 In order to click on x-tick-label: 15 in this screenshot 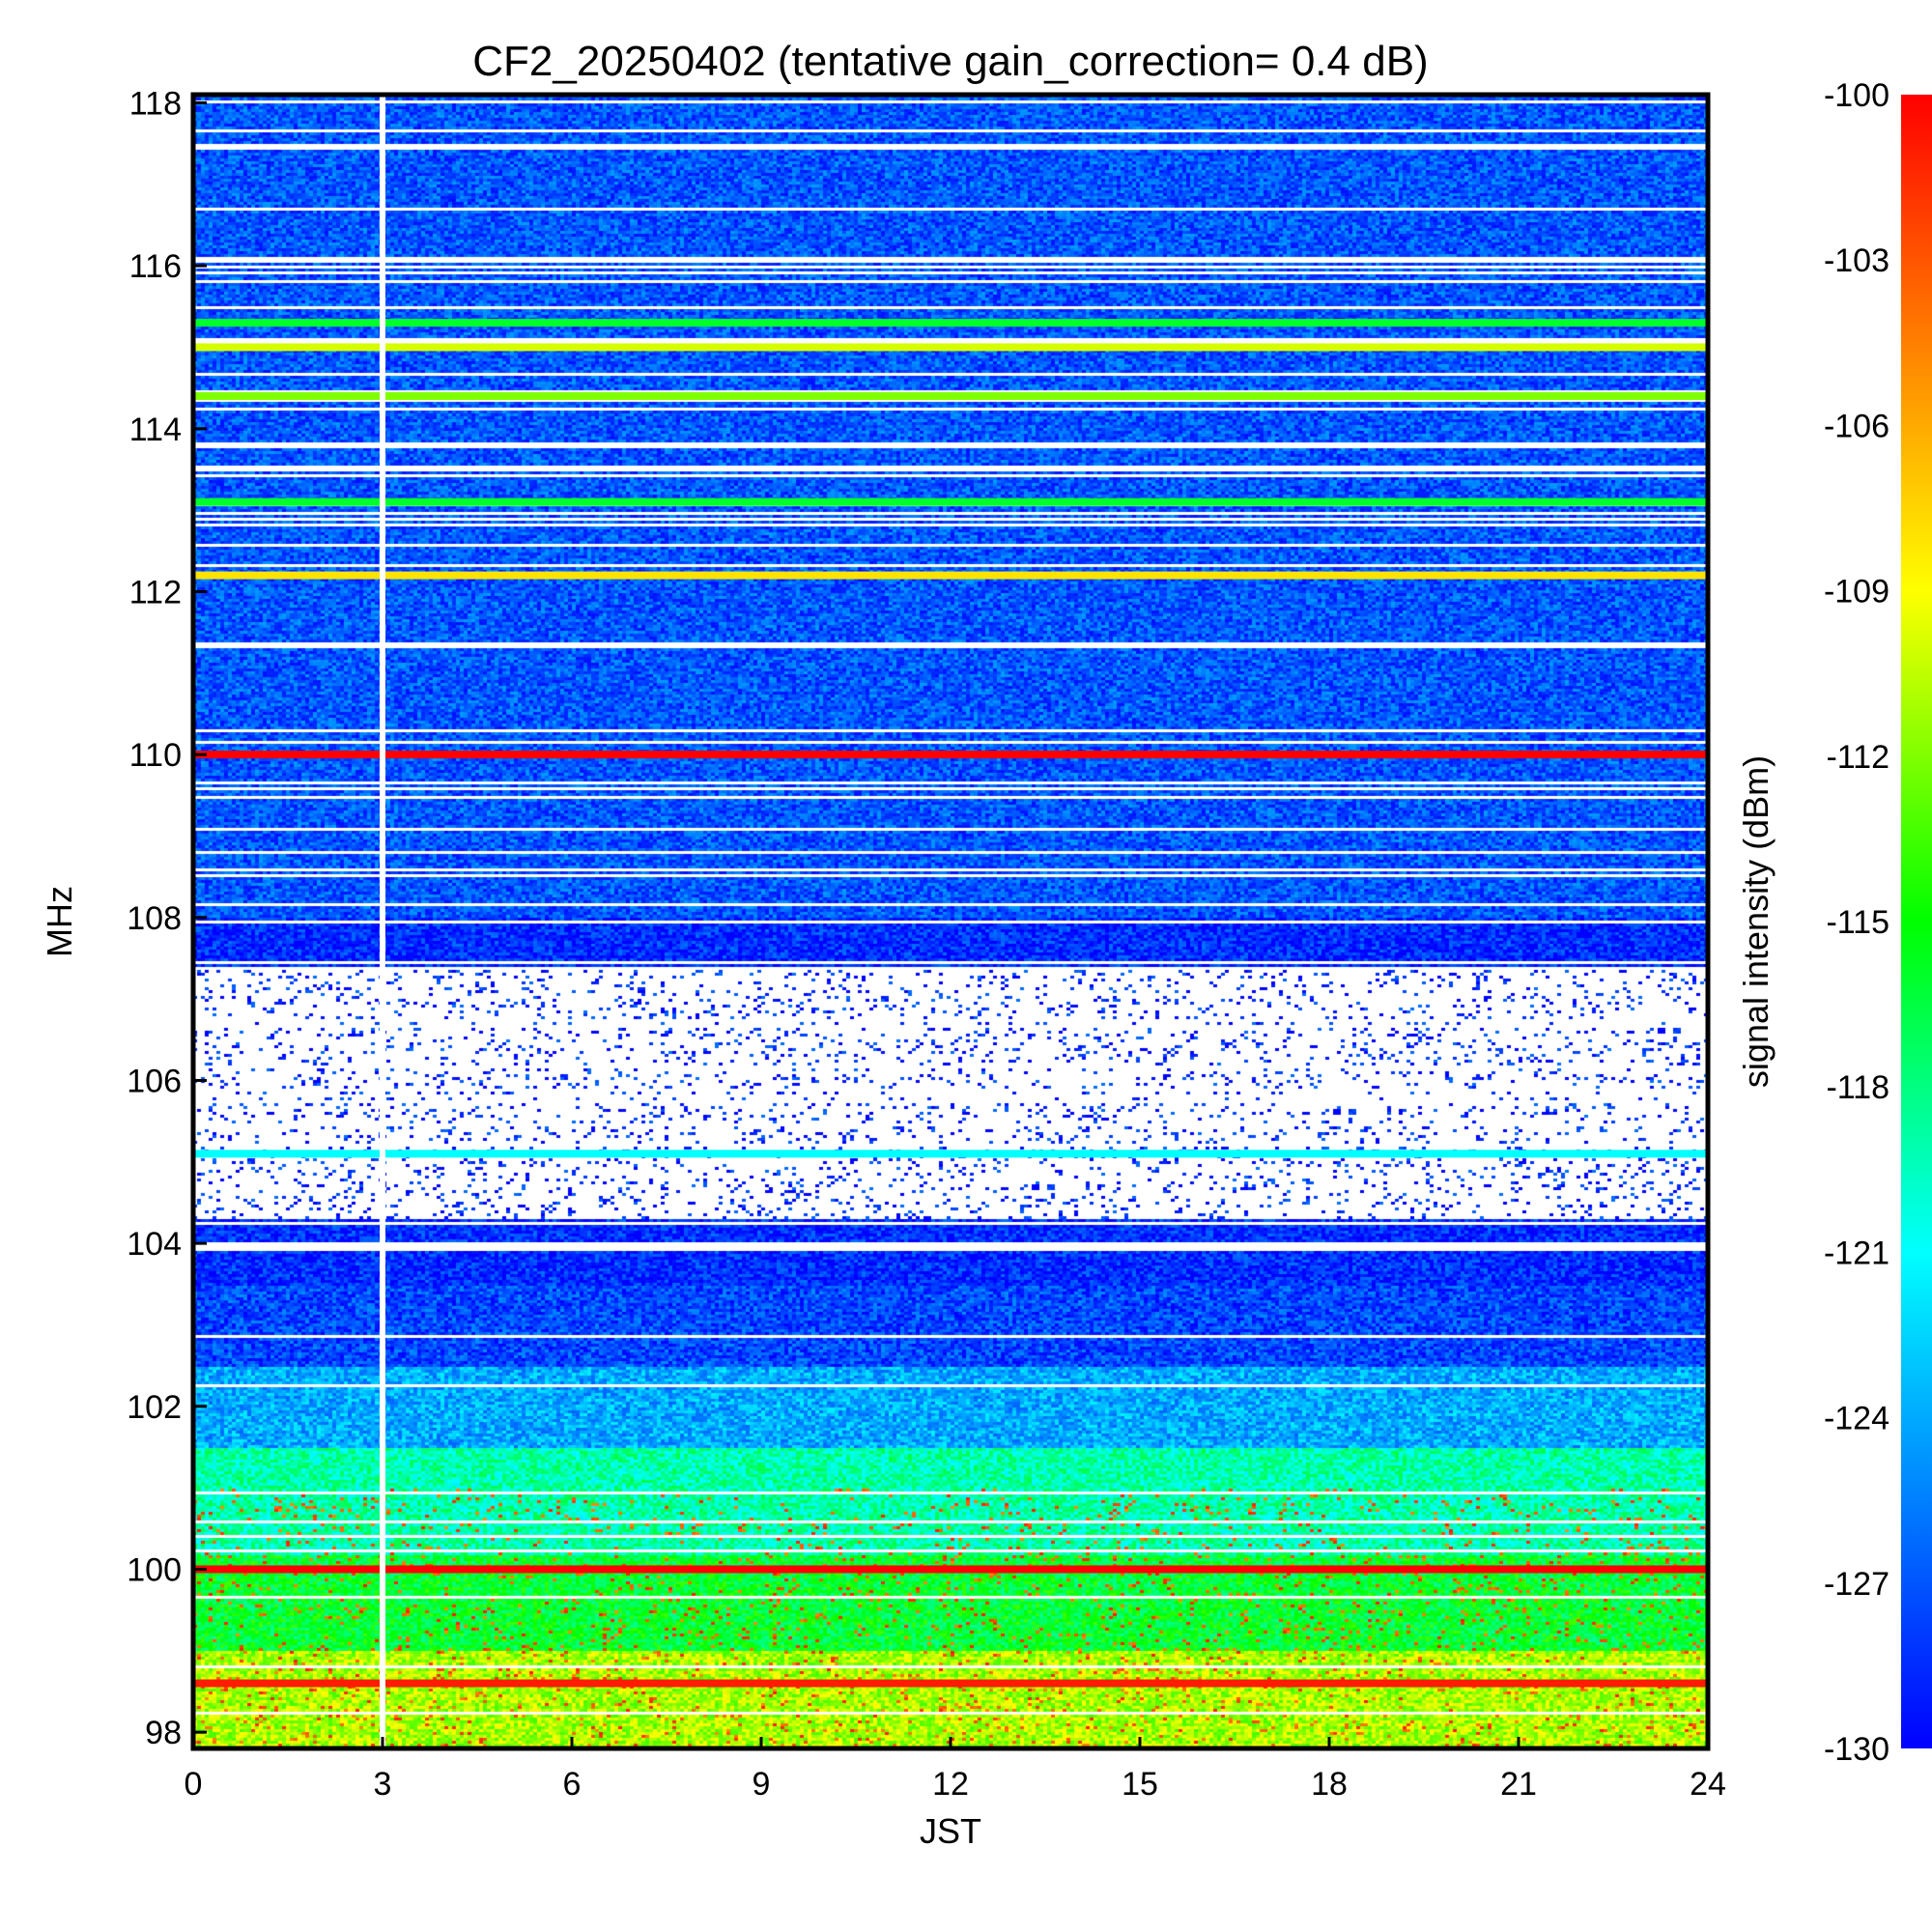, I will do `click(1140, 1784)`.